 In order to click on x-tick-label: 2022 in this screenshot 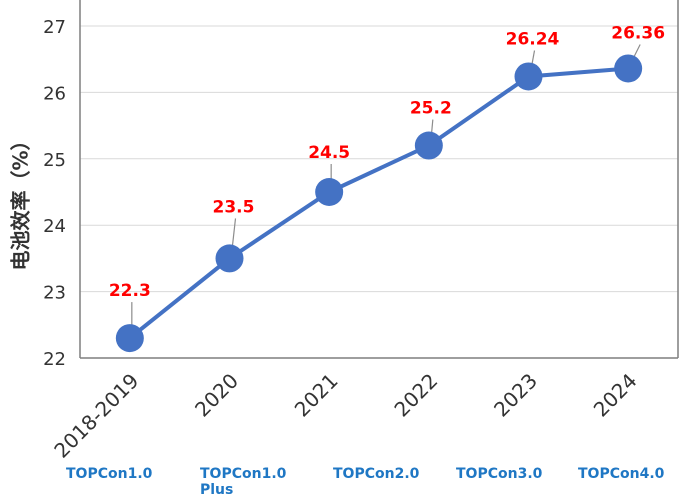, I will do `click(415, 395)`.